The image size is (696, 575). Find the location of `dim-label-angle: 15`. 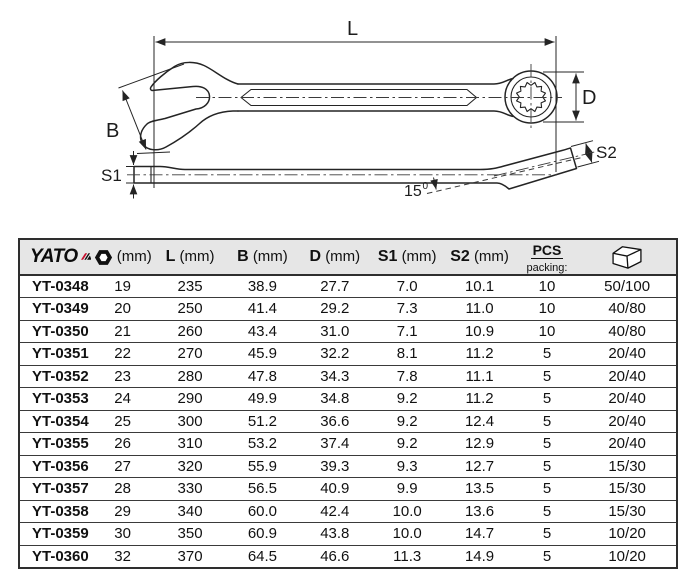

dim-label-angle: 15 is located at coordinates (413, 191).